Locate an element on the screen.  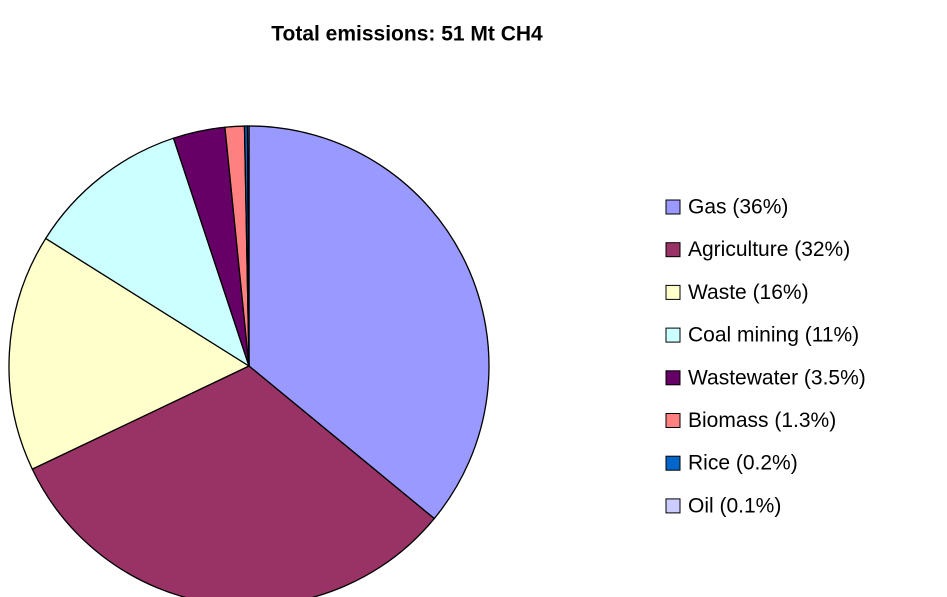
legend-label: Rice (0.2%) is located at coordinates (743, 463).